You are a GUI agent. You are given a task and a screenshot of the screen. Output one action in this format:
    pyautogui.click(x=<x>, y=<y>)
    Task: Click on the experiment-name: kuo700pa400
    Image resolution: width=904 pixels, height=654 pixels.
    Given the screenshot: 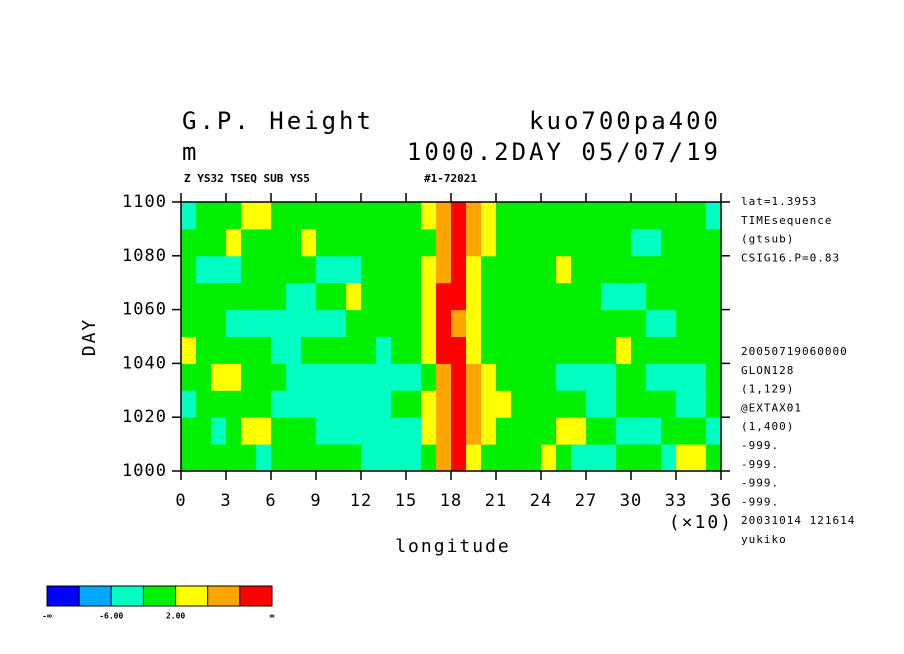 What is the action you would take?
    pyautogui.click(x=625, y=121)
    